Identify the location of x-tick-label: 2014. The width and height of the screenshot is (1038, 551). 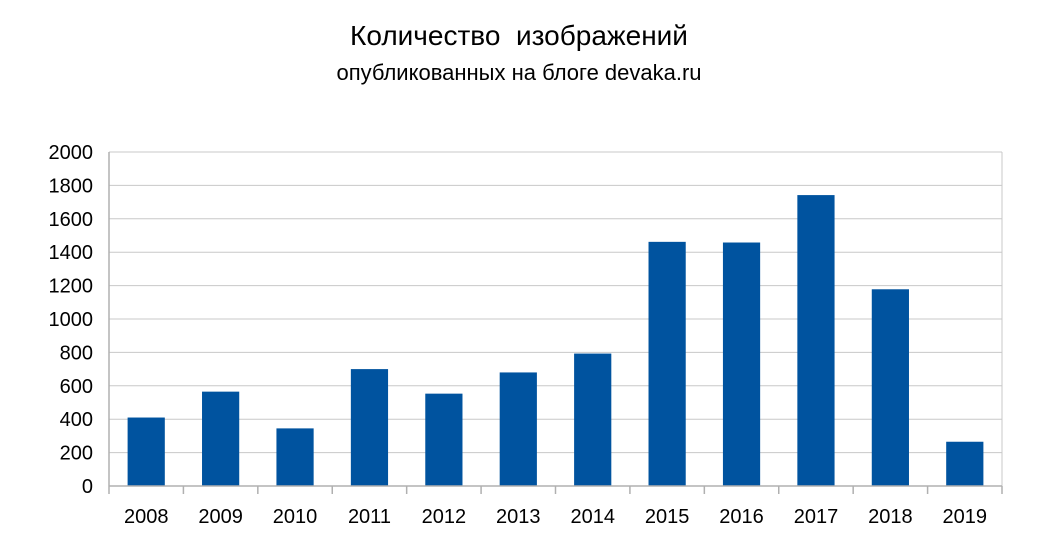
(592, 517).